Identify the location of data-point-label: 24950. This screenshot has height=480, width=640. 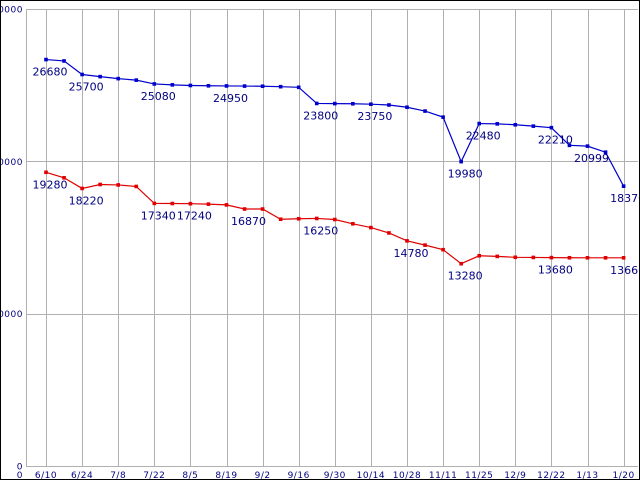
(230, 98).